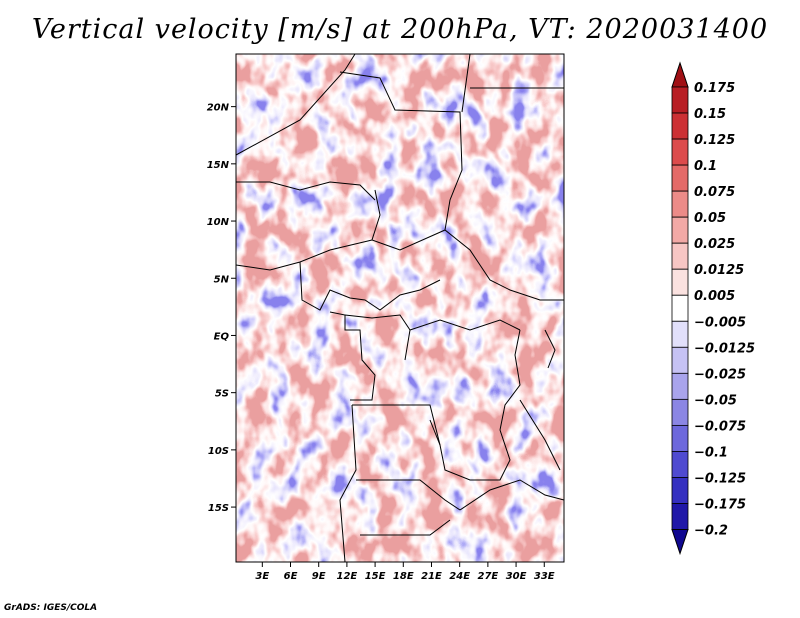 This screenshot has width=800, height=618. I want to click on y-tick-label: EQ, so click(222, 336).